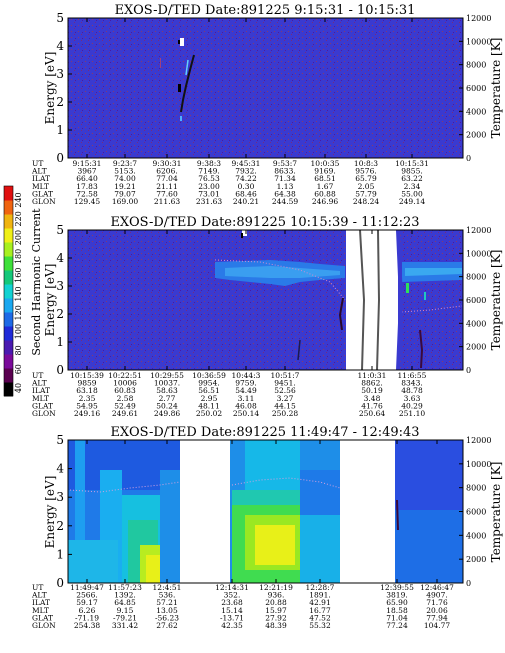 The height and width of the screenshot is (653, 505). I want to click on orbit-value: 8343., so click(411, 383).